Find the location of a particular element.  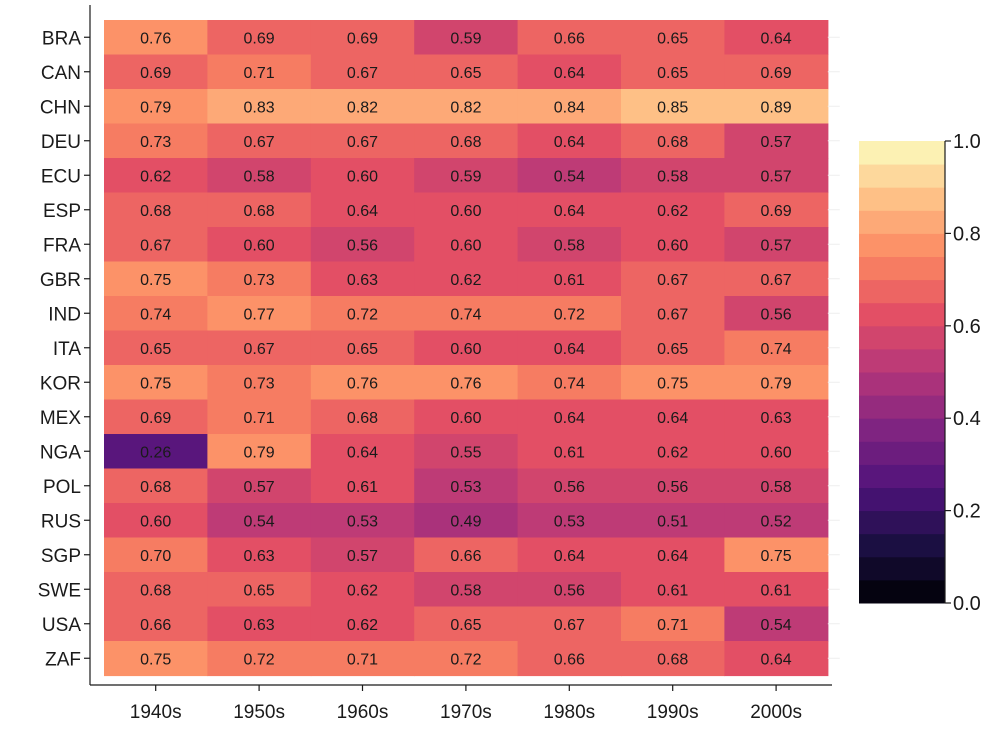

cell-value-label: 0.73 is located at coordinates (259, 280).